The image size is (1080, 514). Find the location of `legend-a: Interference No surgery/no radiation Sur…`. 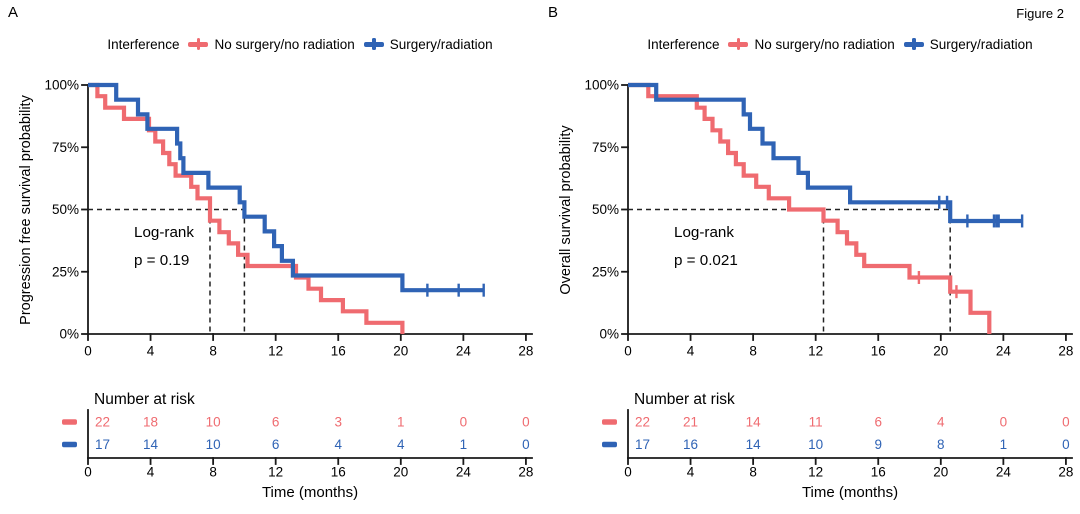

legend-a: Interference No surgery/no radiation Sur… is located at coordinates (300, 44).